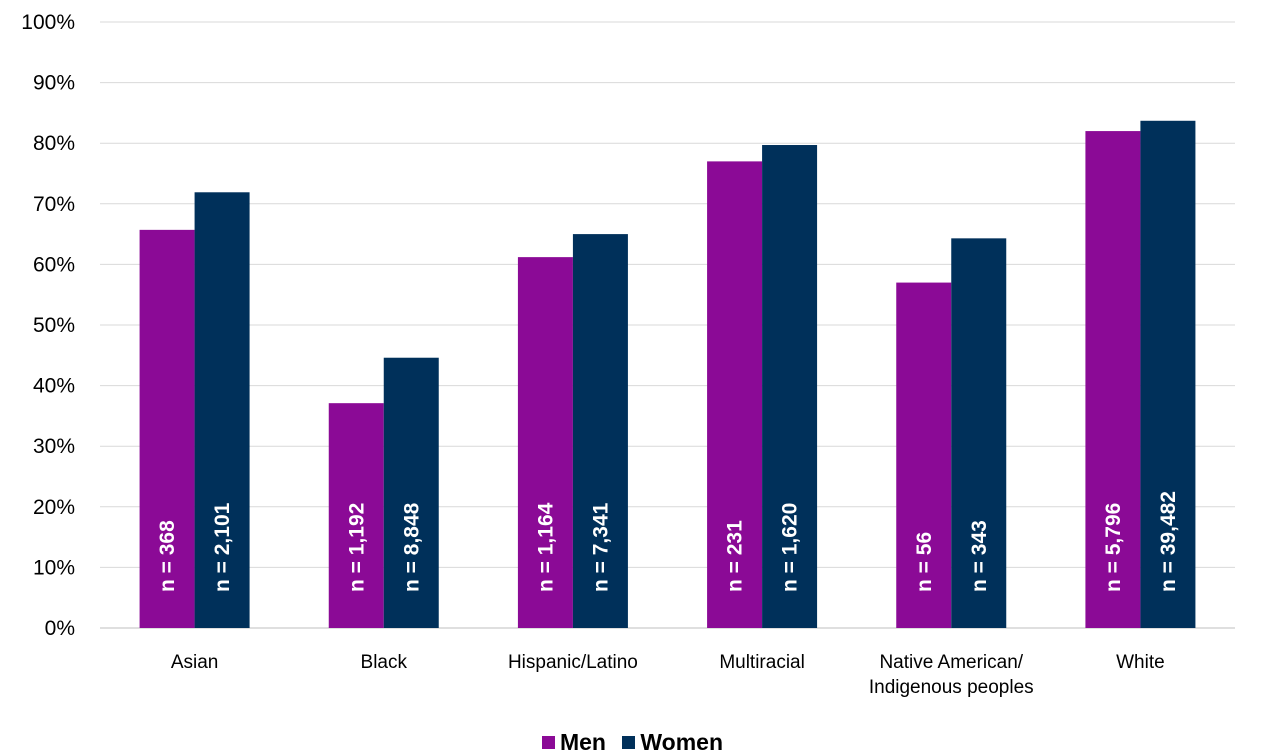  I want to click on x-tick-label: Hispanic/Latino, so click(573, 662).